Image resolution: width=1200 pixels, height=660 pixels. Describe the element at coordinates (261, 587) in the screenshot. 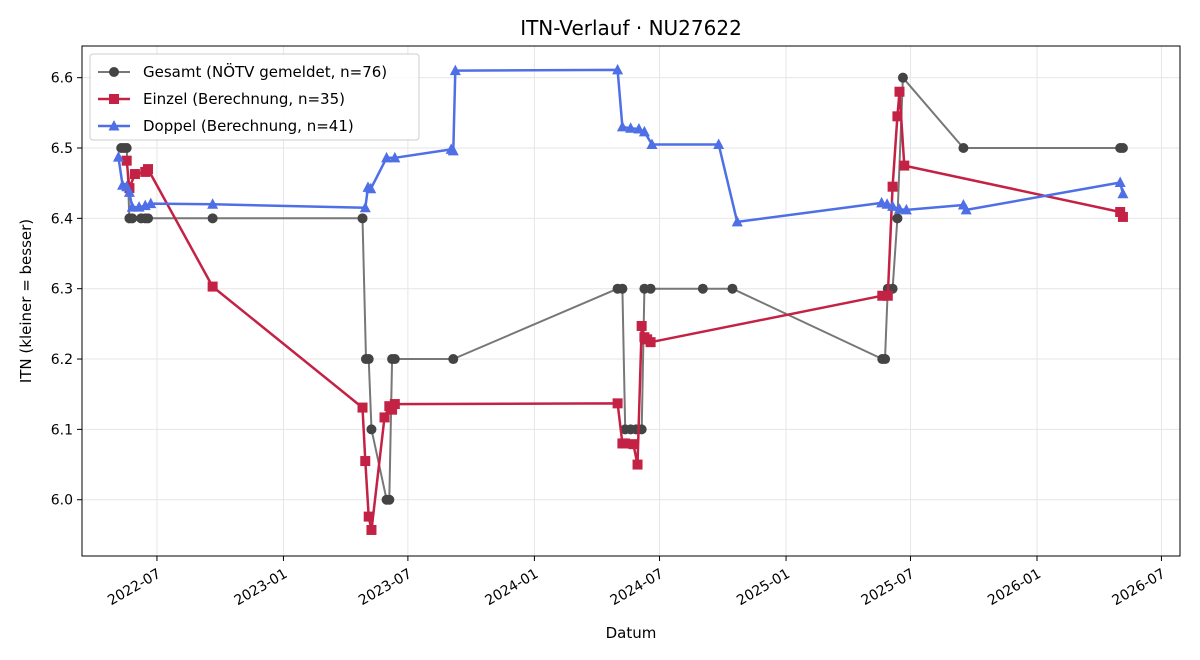

I see `x-tick-label: 2023-01` at that location.